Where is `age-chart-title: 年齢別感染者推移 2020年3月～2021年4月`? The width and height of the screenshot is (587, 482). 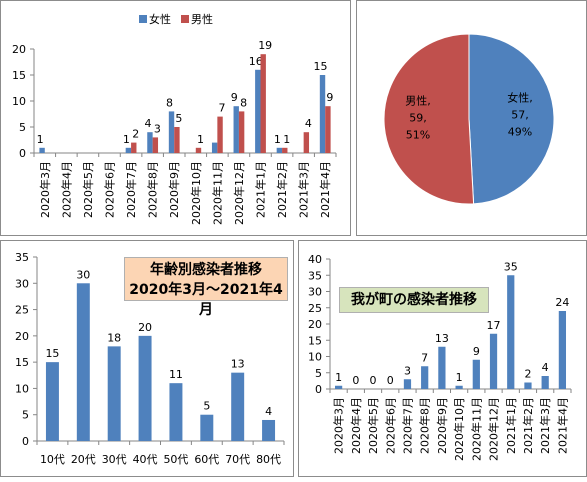
age-chart-title: 年齢別感染者推移 2020年3月～2021年4月 is located at coordinates (206, 287).